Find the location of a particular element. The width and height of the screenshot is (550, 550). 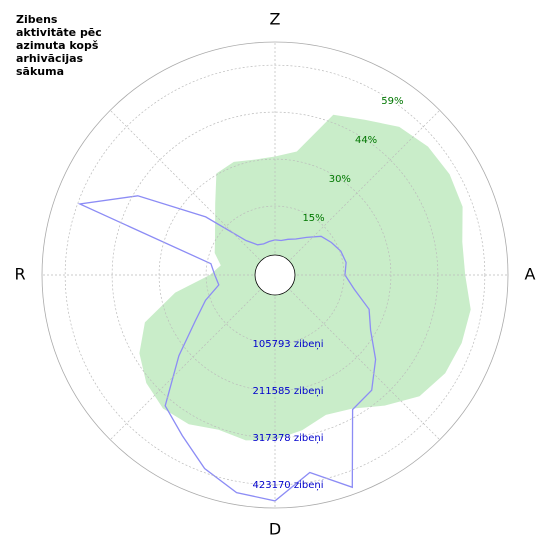

r-tick-label: 44% is located at coordinates (366, 140).